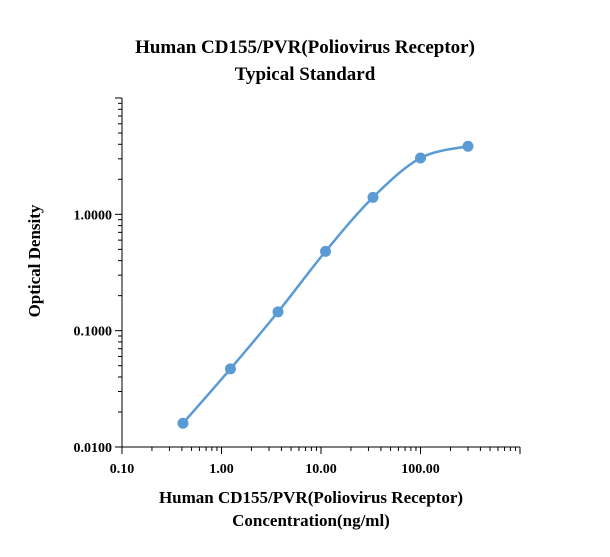 The width and height of the screenshot is (610, 557). I want to click on x-tick-label: 1.00, so click(221, 469).